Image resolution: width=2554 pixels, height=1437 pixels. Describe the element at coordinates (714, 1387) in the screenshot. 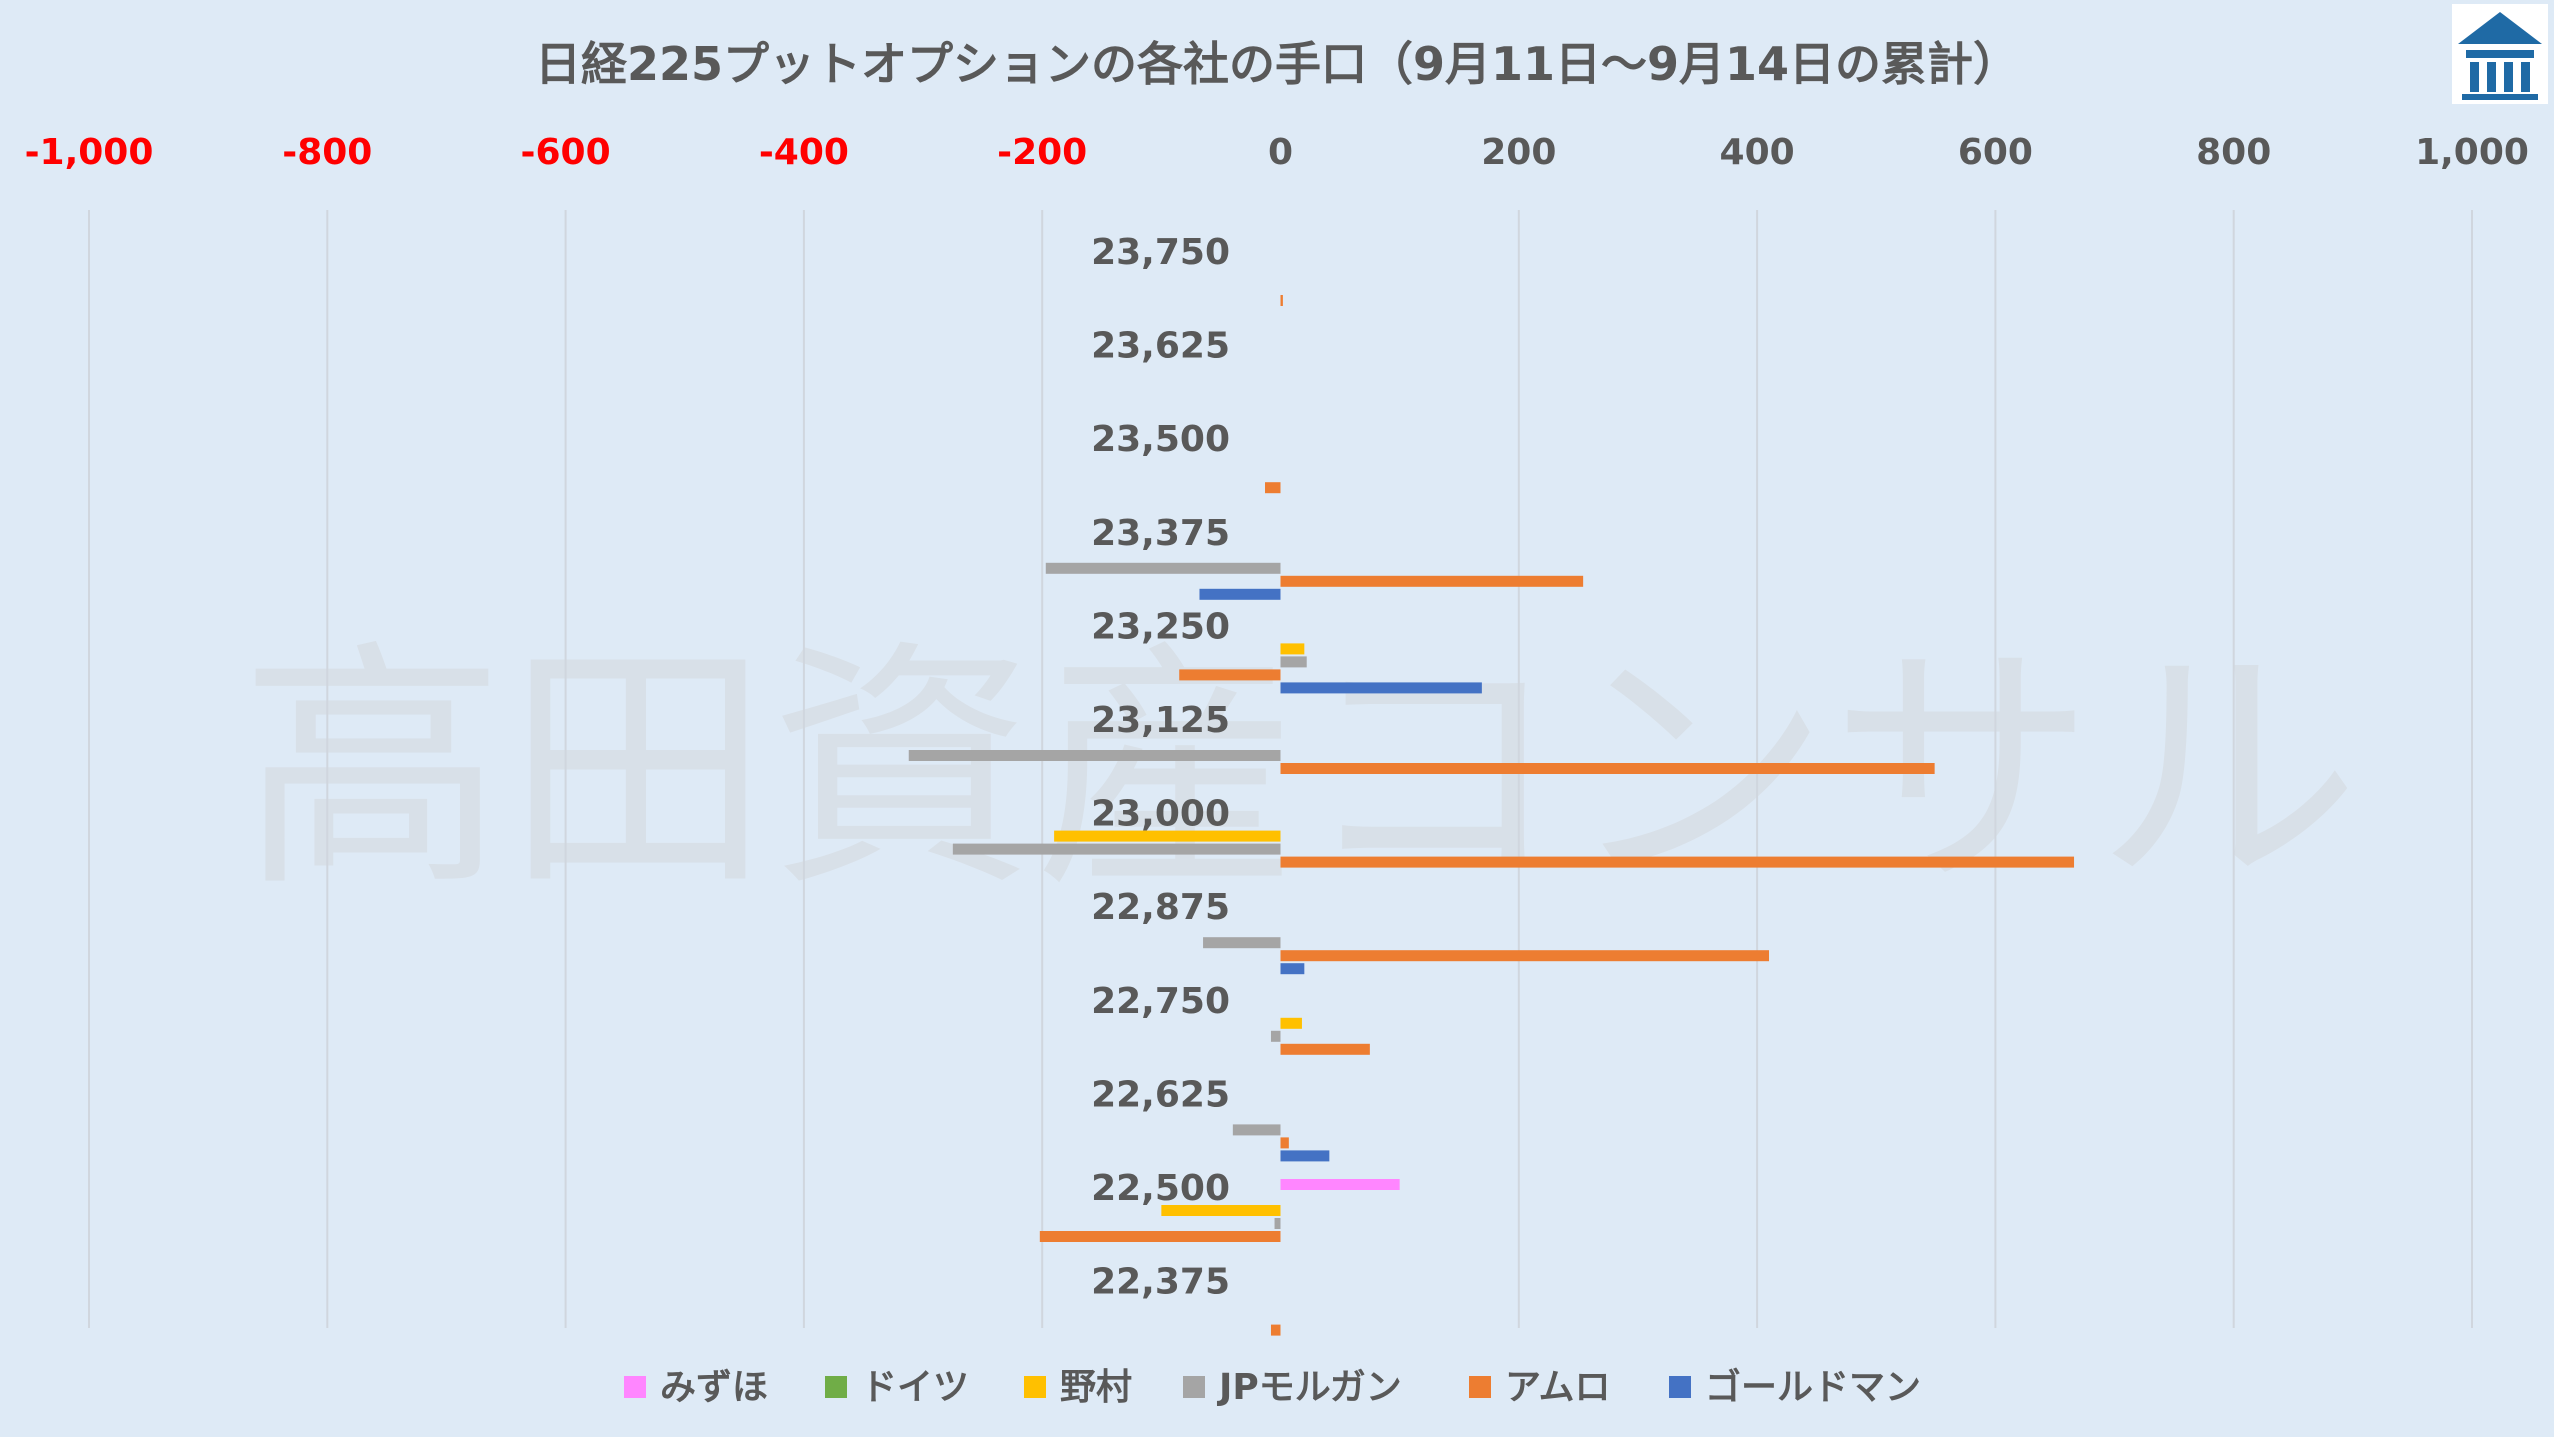

I see `legend-label: みずほ` at that location.